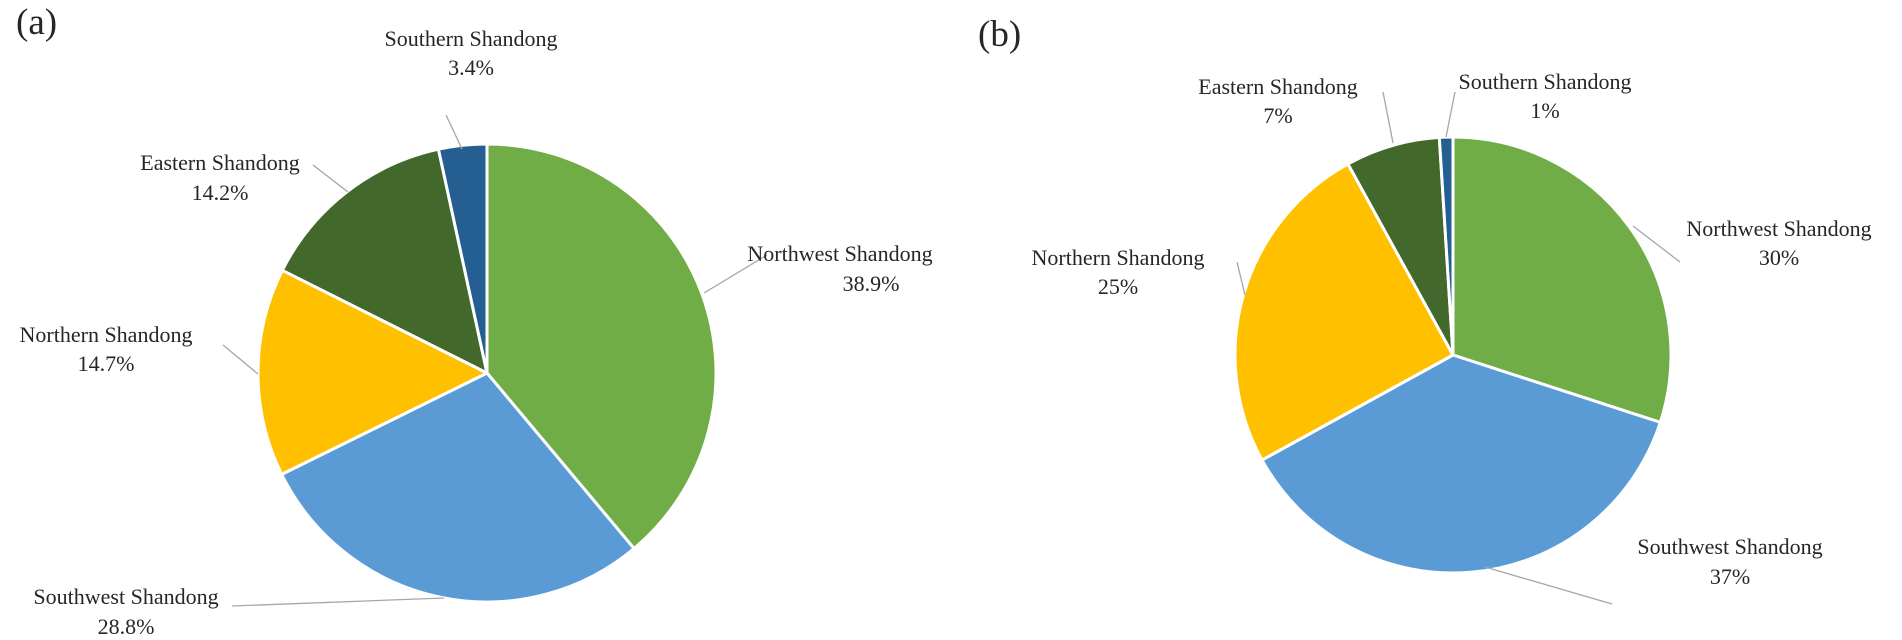 The width and height of the screenshot is (1902, 640). What do you see at coordinates (125, 611) in the screenshot?
I see `panel-a-label-southwest-shandong: Southwest Shandong 28.8%` at bounding box center [125, 611].